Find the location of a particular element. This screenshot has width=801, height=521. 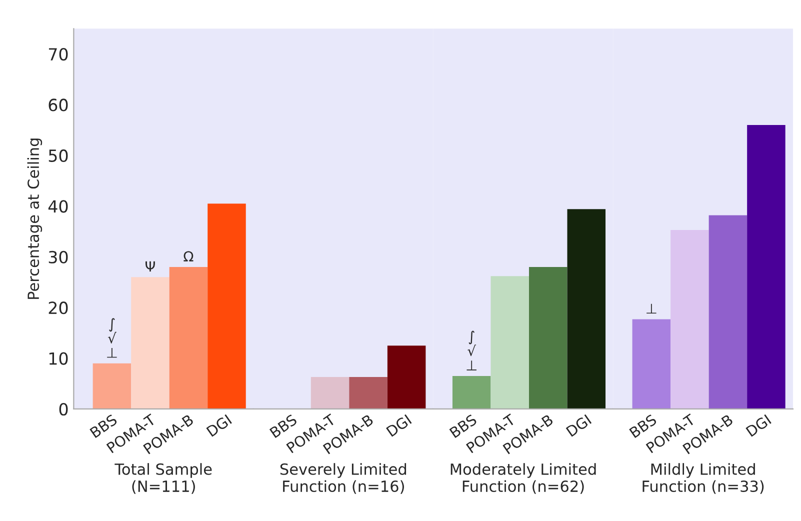

annotation: Ω is located at coordinates (189, 256).